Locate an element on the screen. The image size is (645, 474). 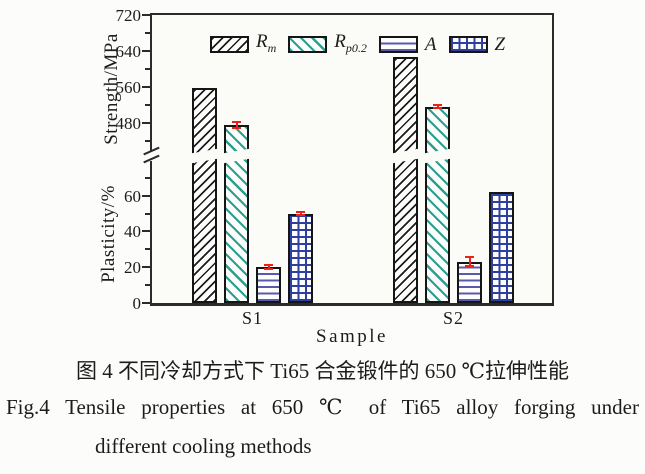
y-tick-label-20: 20 is located at coordinates (132, 268).